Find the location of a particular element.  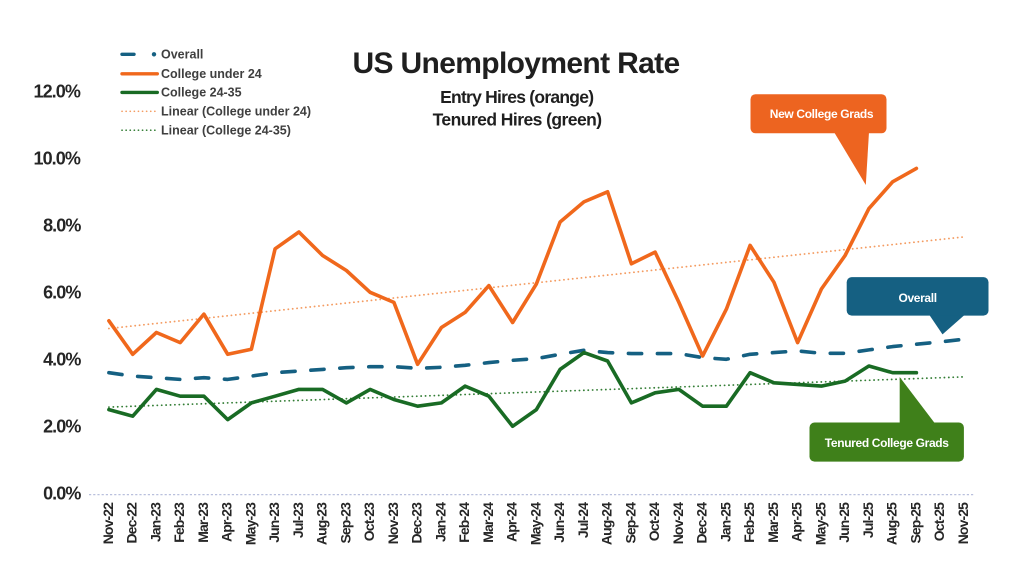

svg-text: US Unemployment Rate is located at coordinates (515, 63).